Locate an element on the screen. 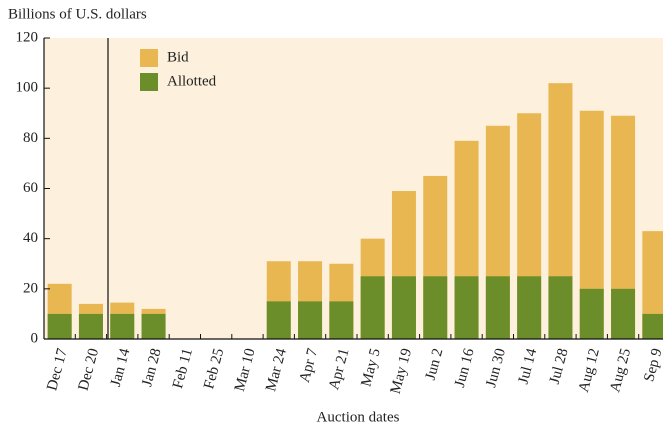 The height and width of the screenshot is (426, 663). x-tick-label: Jan 14 is located at coordinates (121, 367).